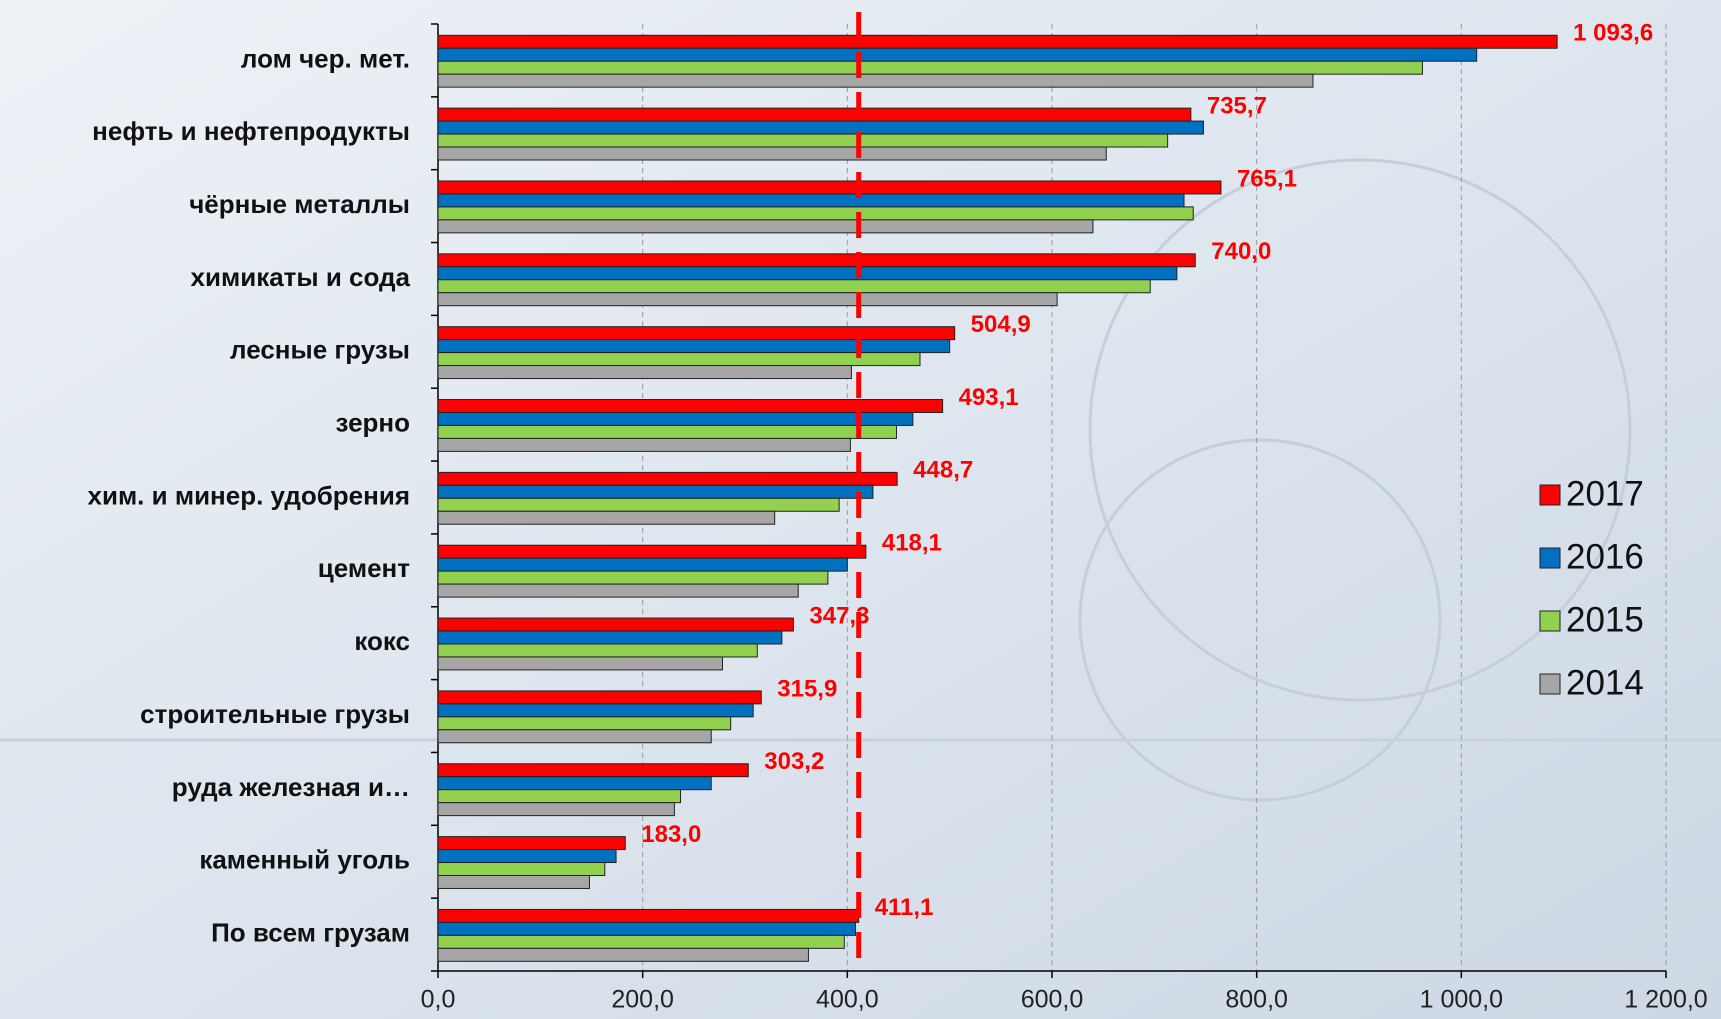 Image resolution: width=1721 pixels, height=1019 pixels. Describe the element at coordinates (1256, 1000) in the screenshot. I see `x-tick-label: 800,0` at that location.